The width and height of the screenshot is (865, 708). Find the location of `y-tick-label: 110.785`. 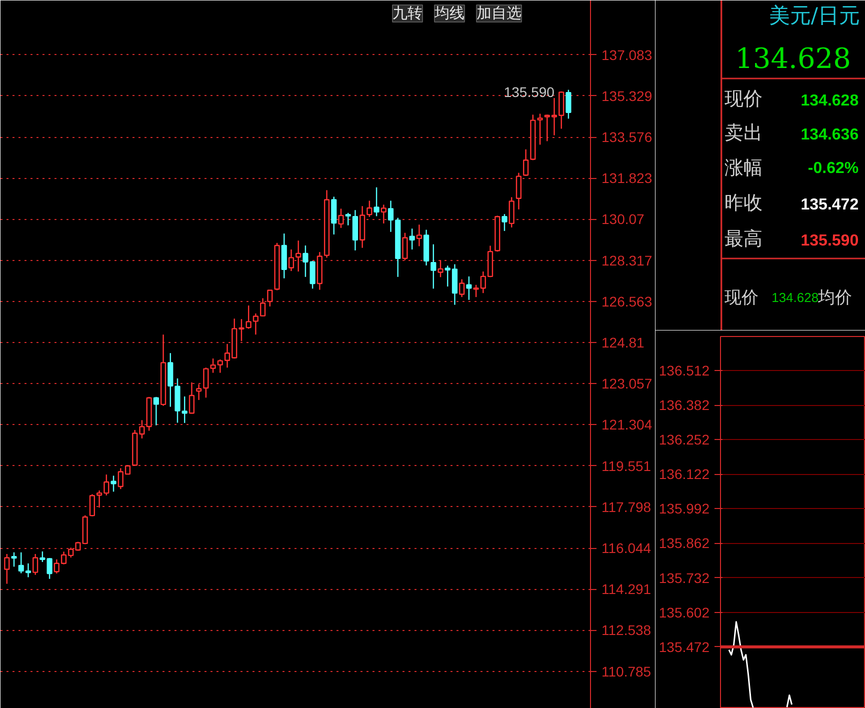

y-tick-label: 110.785 is located at coordinates (627, 671).